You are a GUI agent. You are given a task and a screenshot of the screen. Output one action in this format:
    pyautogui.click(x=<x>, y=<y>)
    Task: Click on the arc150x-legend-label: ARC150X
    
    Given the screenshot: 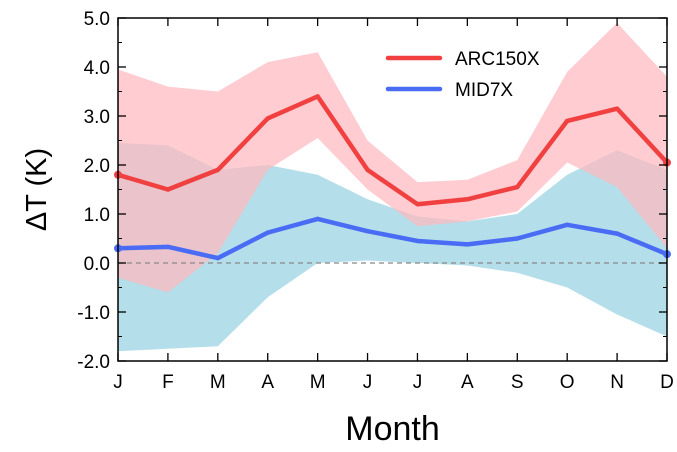 What is the action you would take?
    pyautogui.click(x=497, y=59)
    